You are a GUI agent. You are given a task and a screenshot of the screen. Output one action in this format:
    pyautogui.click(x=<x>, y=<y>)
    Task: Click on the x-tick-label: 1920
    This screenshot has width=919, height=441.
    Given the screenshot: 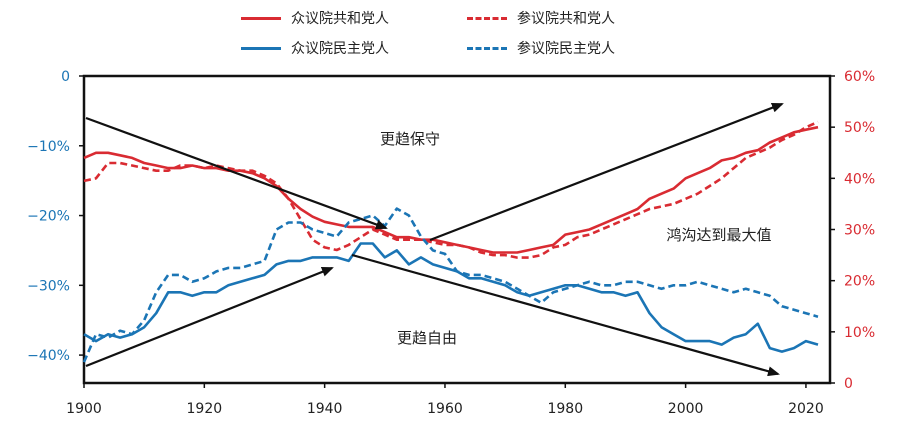 What is the action you would take?
    pyautogui.click(x=205, y=409)
    